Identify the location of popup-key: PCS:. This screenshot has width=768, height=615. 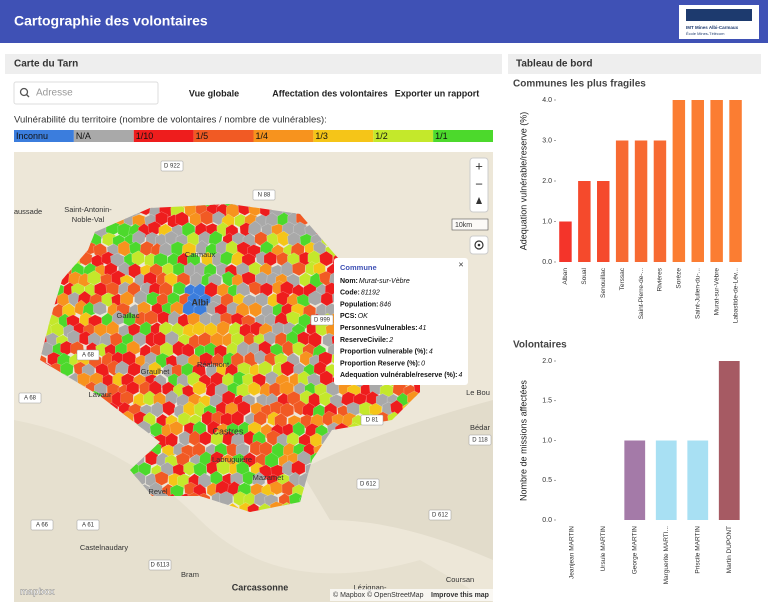
(348, 316).